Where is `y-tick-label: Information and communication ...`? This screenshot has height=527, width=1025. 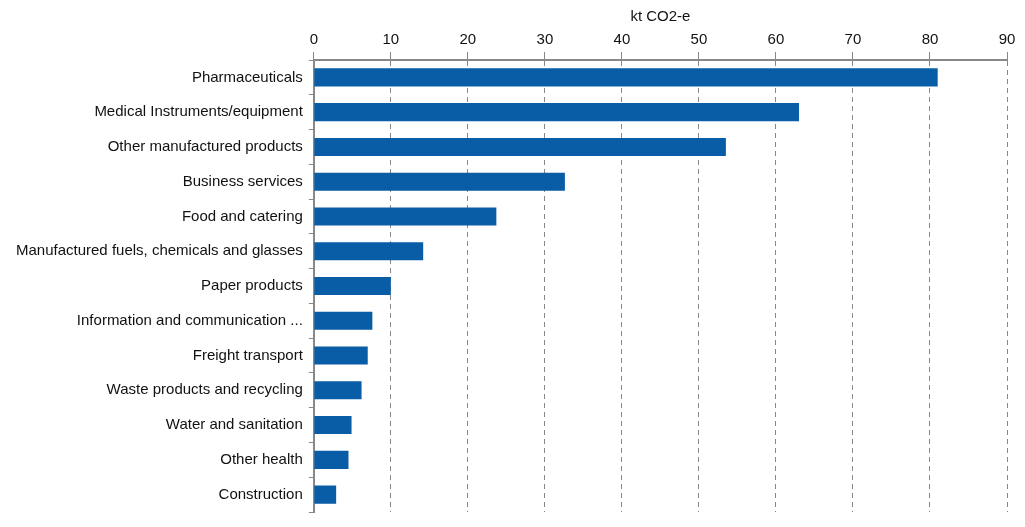 y-tick-label: Information and communication ... is located at coordinates (189, 319).